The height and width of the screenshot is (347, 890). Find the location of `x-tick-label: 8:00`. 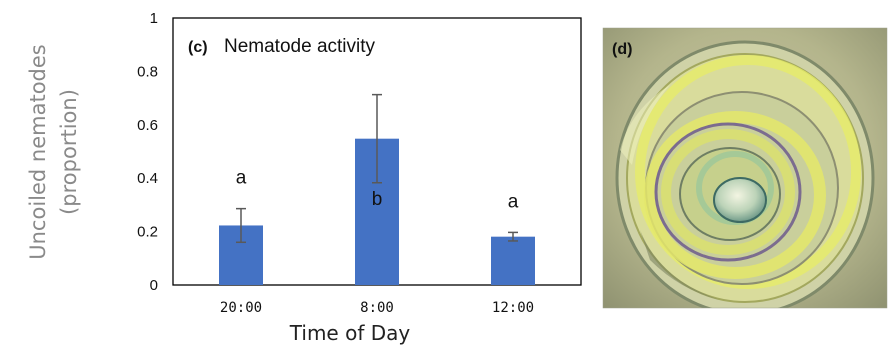

x-tick-label: 8:00 is located at coordinates (377, 308).